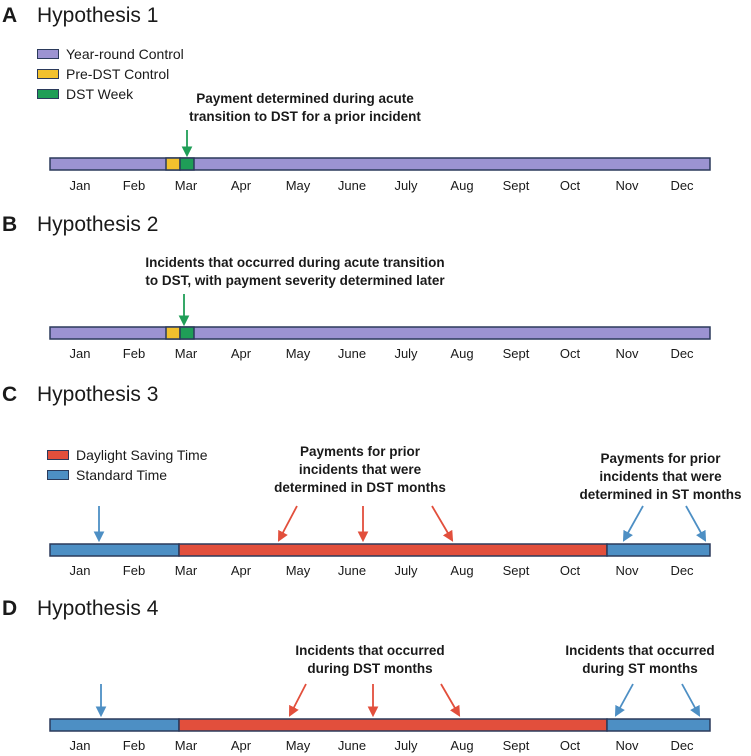 The width and height of the screenshot is (751, 756). What do you see at coordinates (122, 475) in the screenshot?
I see `legend-label-st: Standard Time` at bounding box center [122, 475].